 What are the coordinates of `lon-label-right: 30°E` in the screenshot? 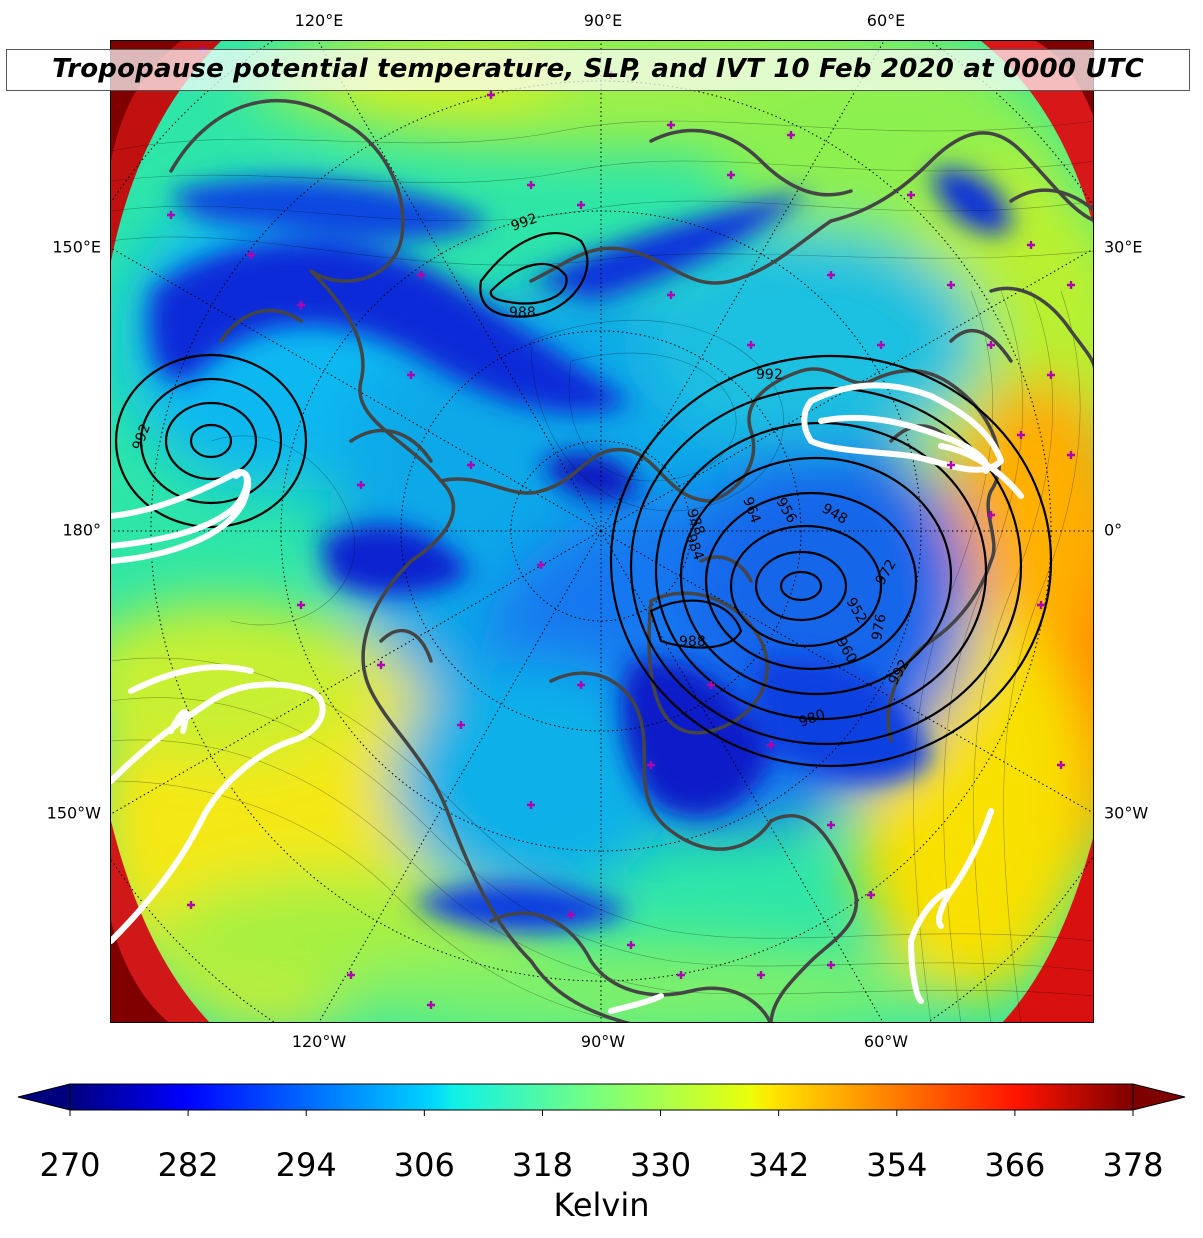 It's located at (1123, 247).